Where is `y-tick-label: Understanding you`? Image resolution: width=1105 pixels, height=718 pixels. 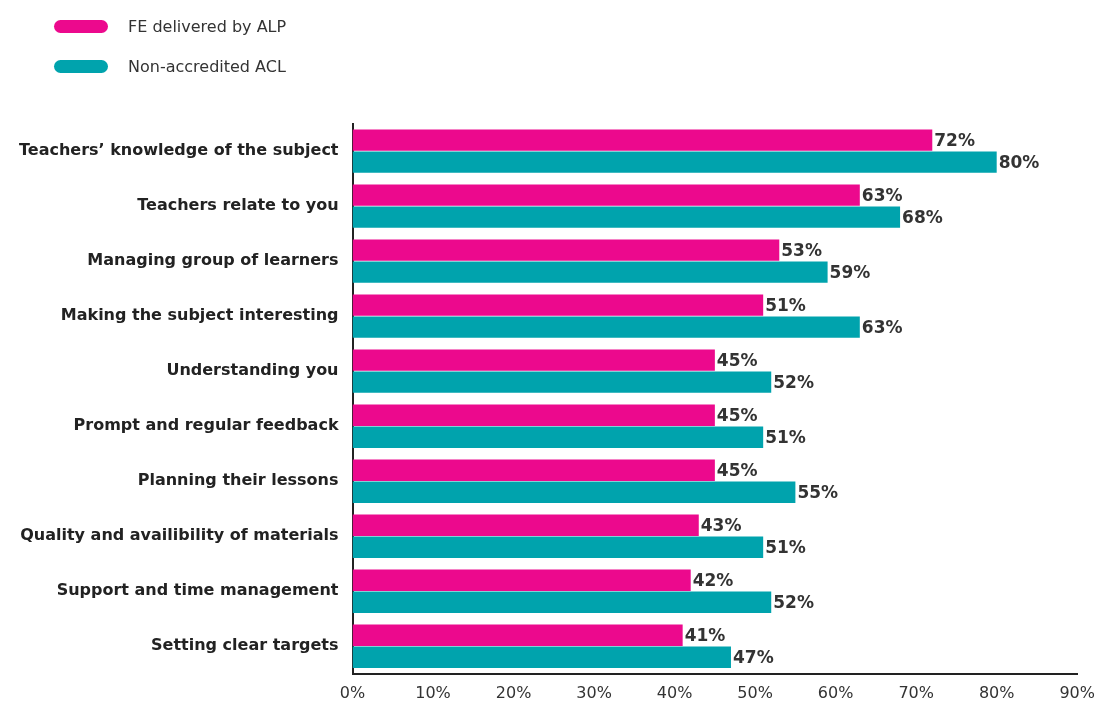 y-tick-label: Understanding you is located at coordinates (252, 370).